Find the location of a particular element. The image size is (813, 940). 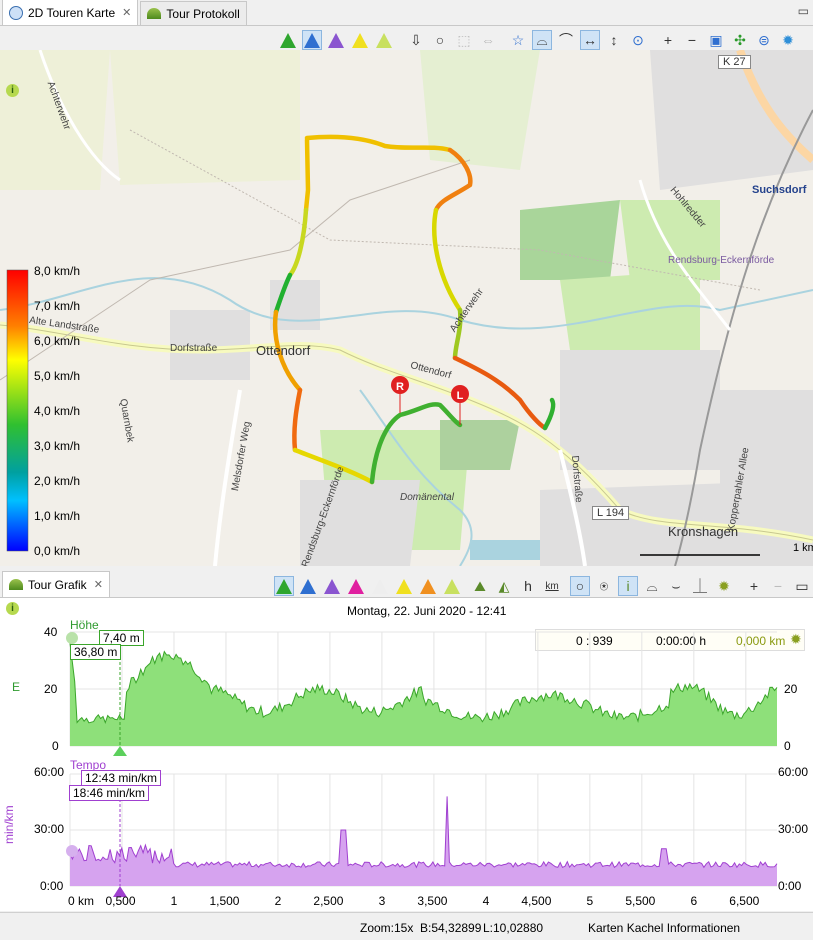

sync-icon: ⊙ is located at coordinates (638, 39).